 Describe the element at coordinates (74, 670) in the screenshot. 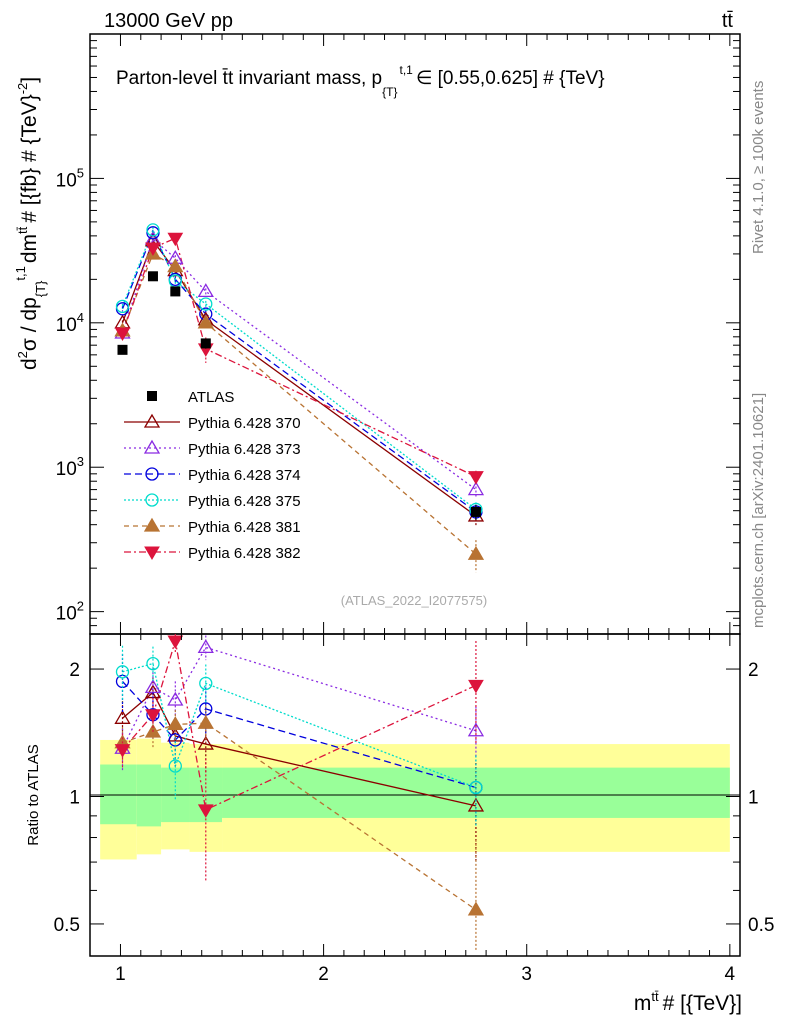

I see `ratio-tick-label-left: 2` at that location.